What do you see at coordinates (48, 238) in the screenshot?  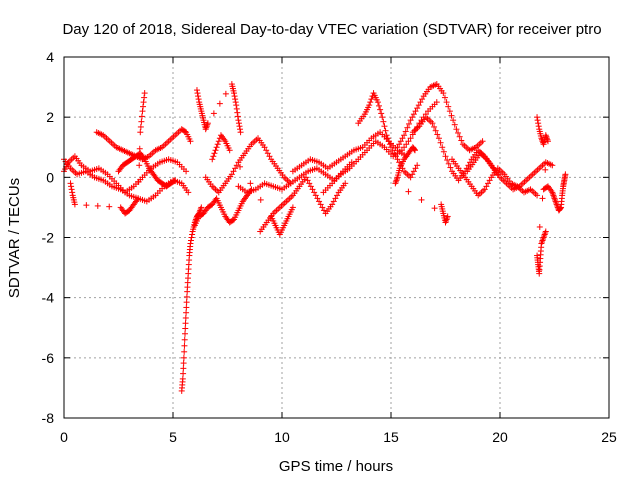 I see `y-tick-label: -2` at bounding box center [48, 238].